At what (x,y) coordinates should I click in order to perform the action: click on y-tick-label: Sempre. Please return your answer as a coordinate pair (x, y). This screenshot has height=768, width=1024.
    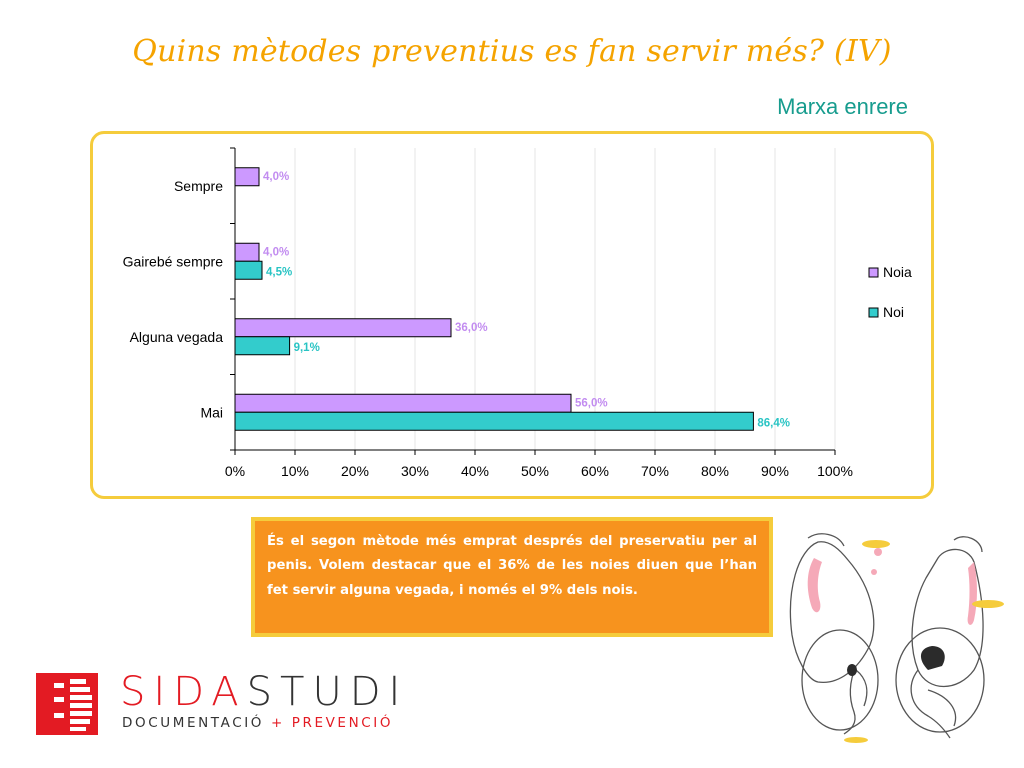
    Looking at the image, I should click on (198, 186).